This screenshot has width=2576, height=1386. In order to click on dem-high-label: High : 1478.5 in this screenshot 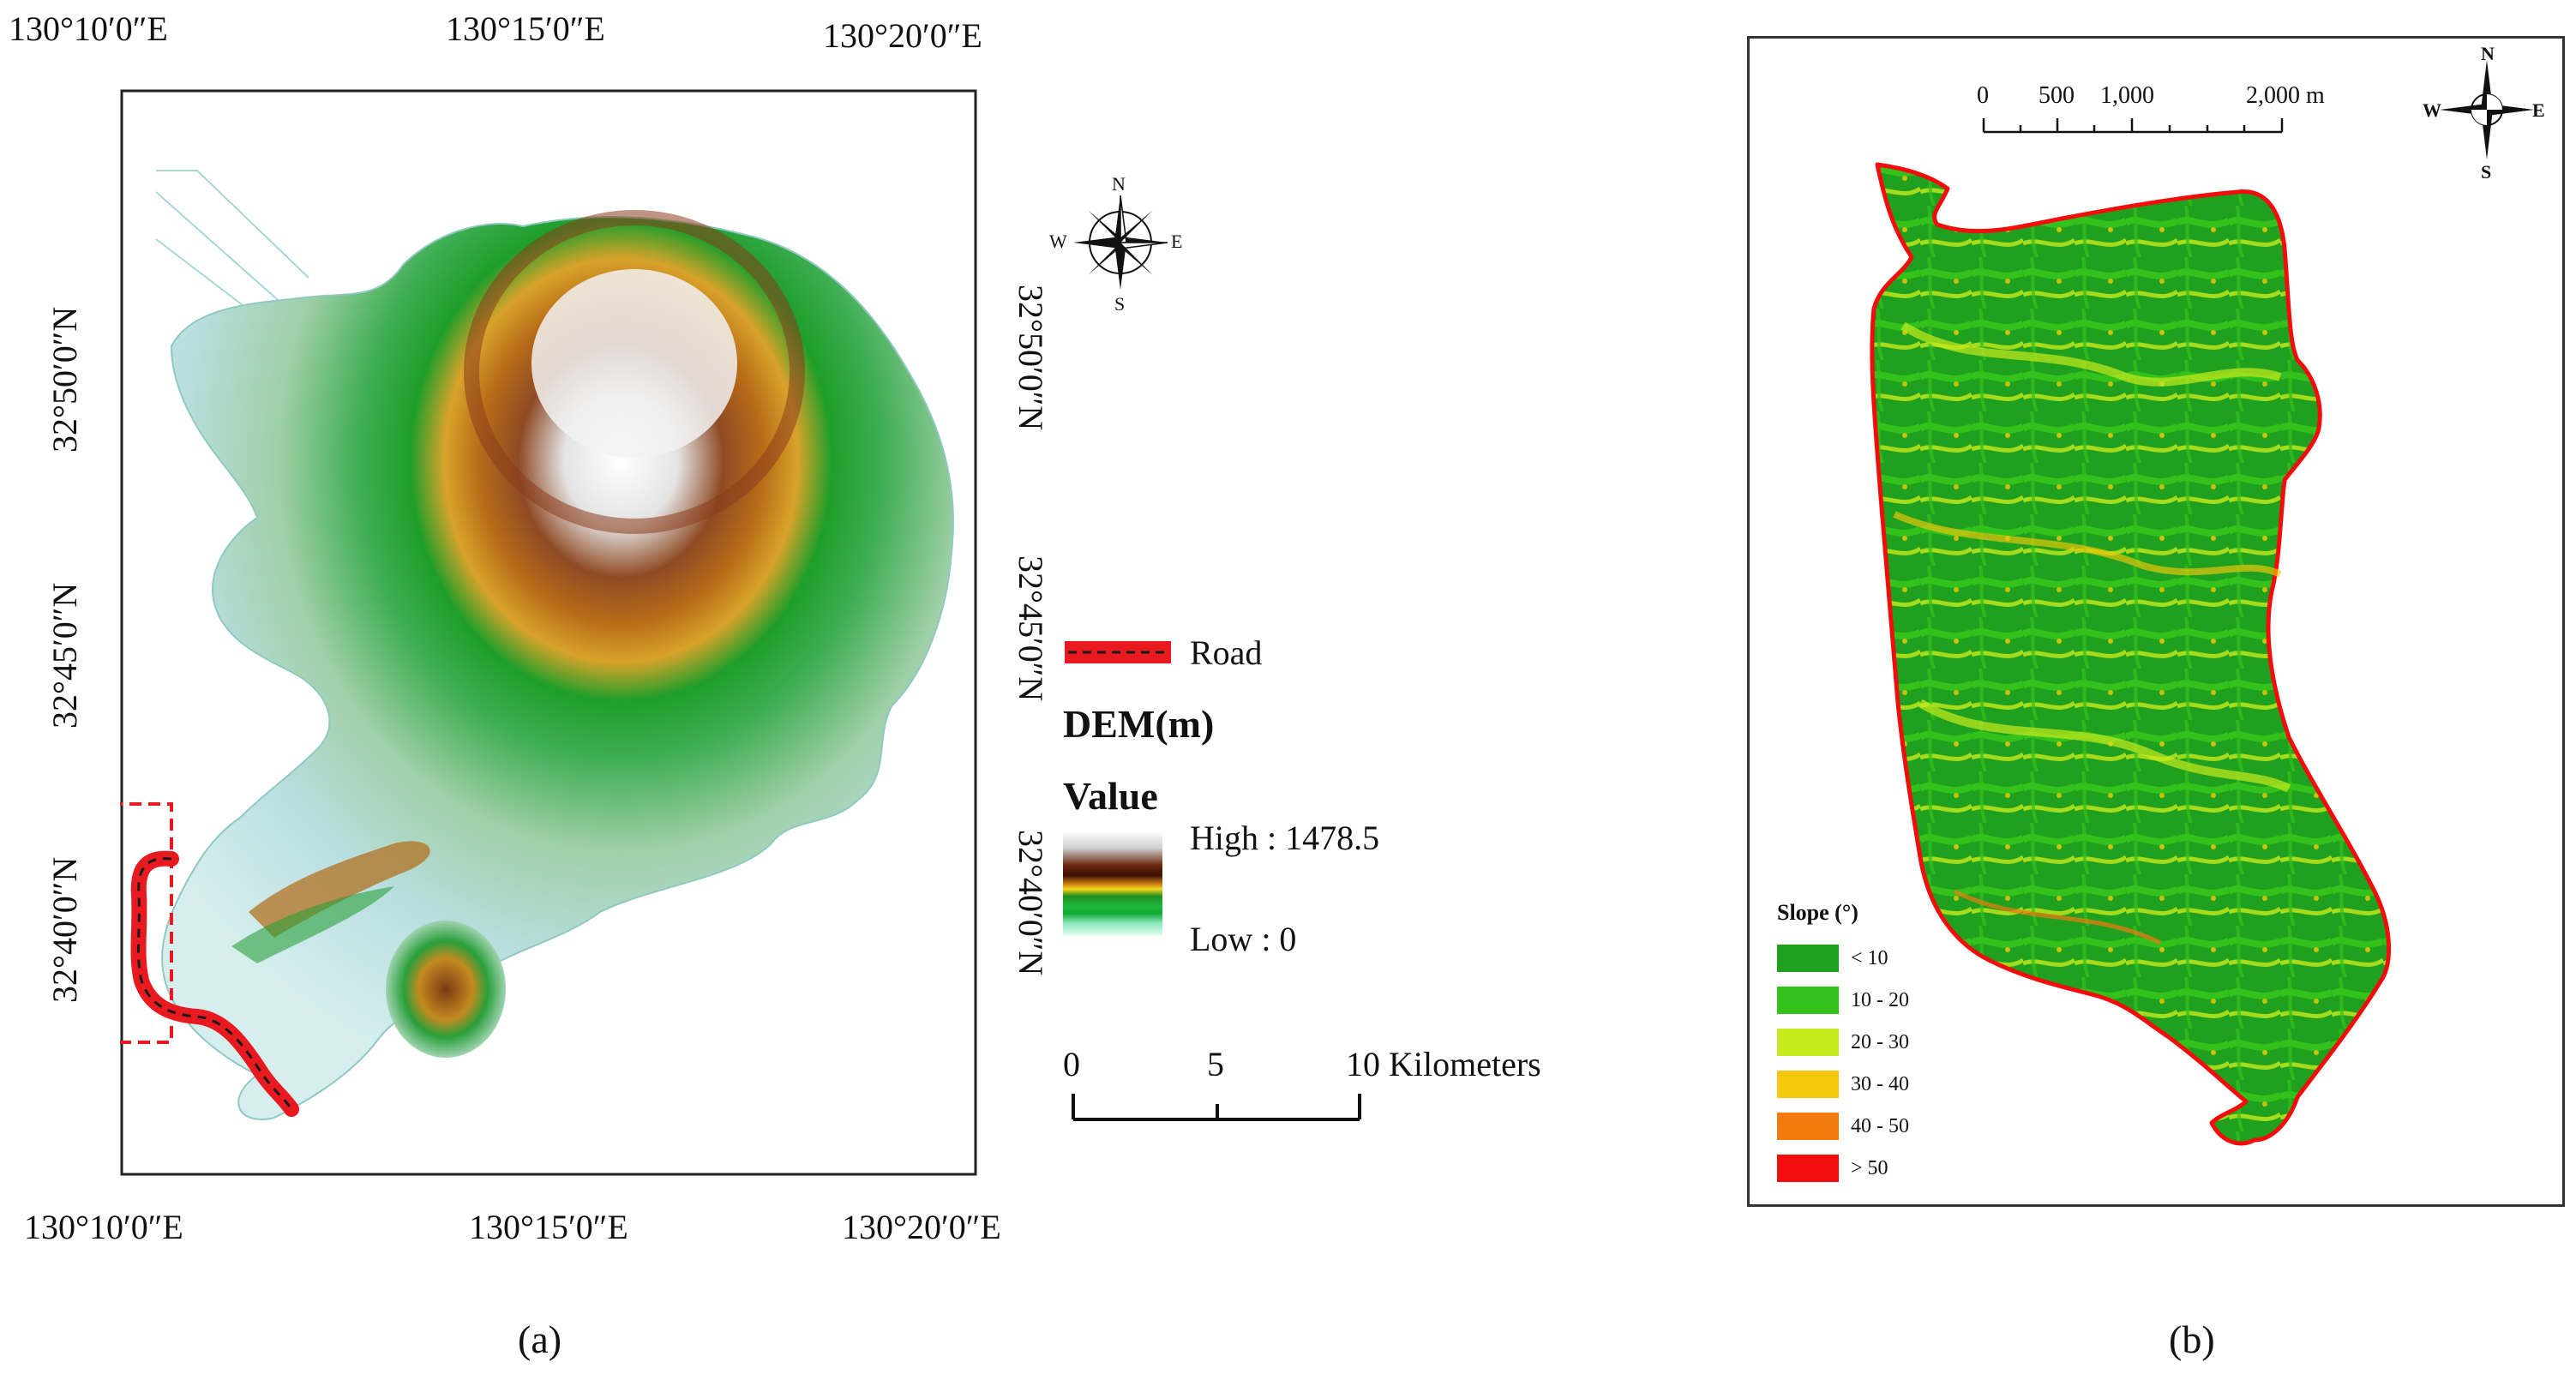, I will do `click(1285, 838)`.